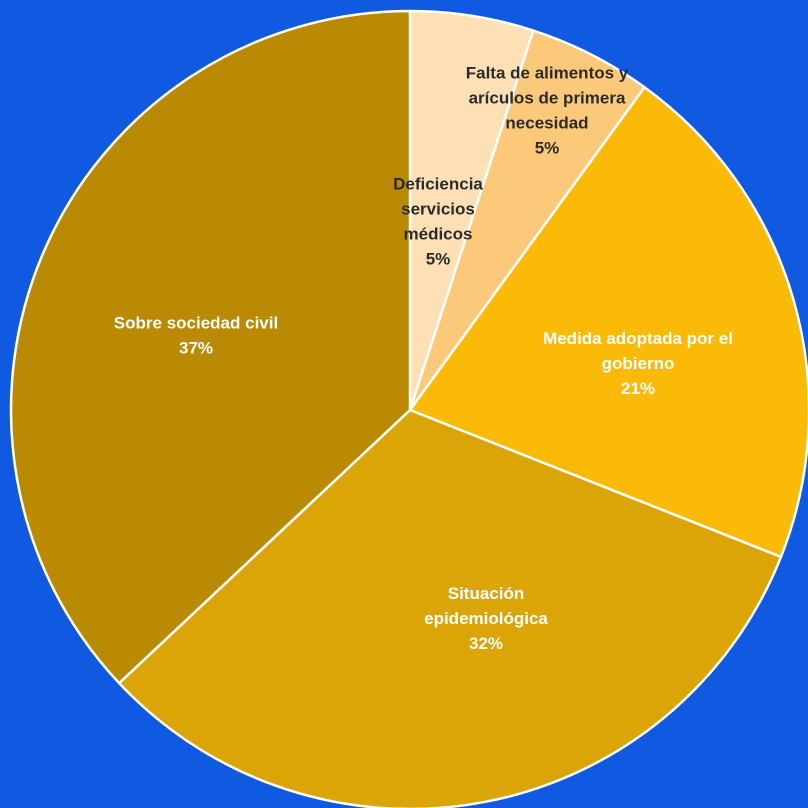 This screenshot has width=808, height=808. I want to click on slice-label-3: Situación epidemiológica 32%, so click(486, 618).